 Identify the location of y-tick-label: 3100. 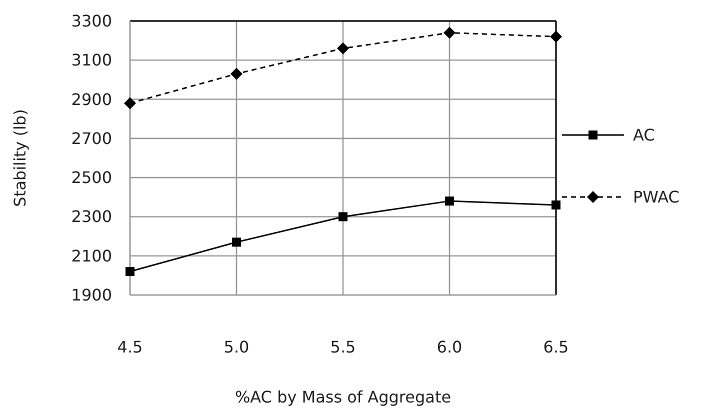
(91, 60).